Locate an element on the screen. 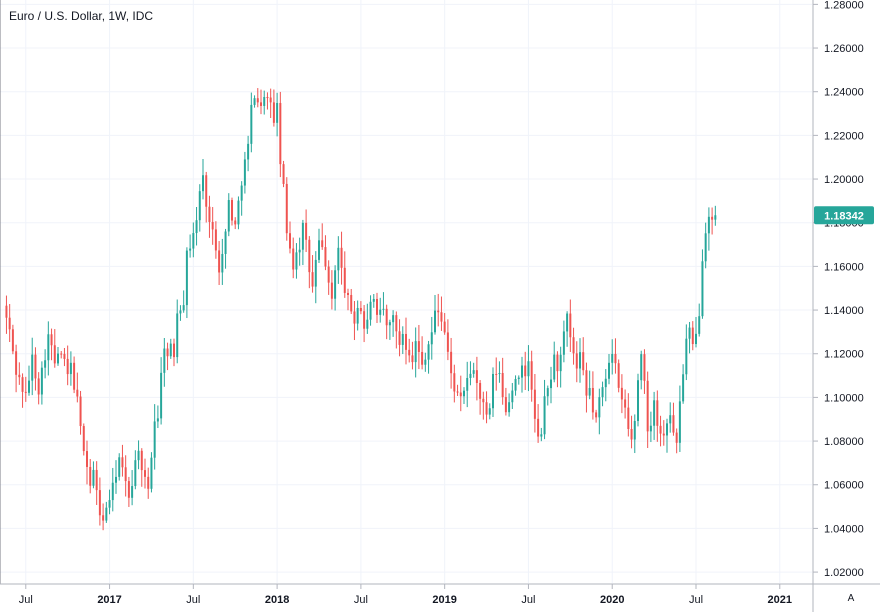 This screenshot has width=880, height=612. auto-scale-button is located at coordinates (851, 597).